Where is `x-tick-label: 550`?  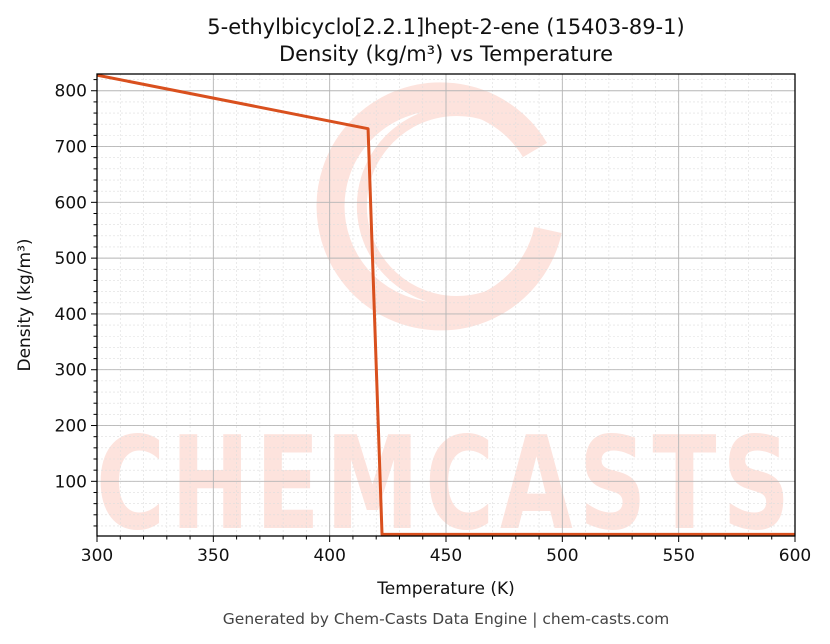 x-tick-label: 550 is located at coordinates (678, 556).